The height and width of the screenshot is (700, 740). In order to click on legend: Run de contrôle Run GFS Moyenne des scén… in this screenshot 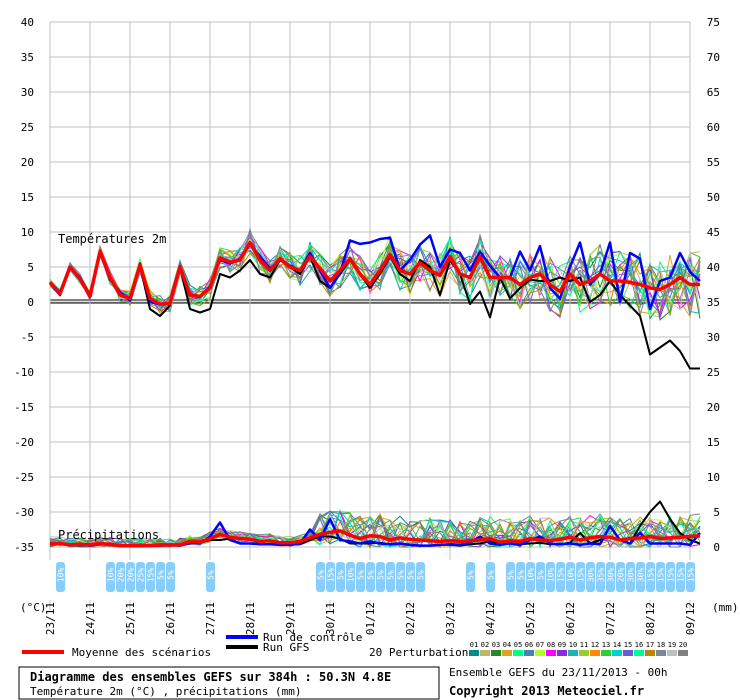, I will do `click(355, 645)`.